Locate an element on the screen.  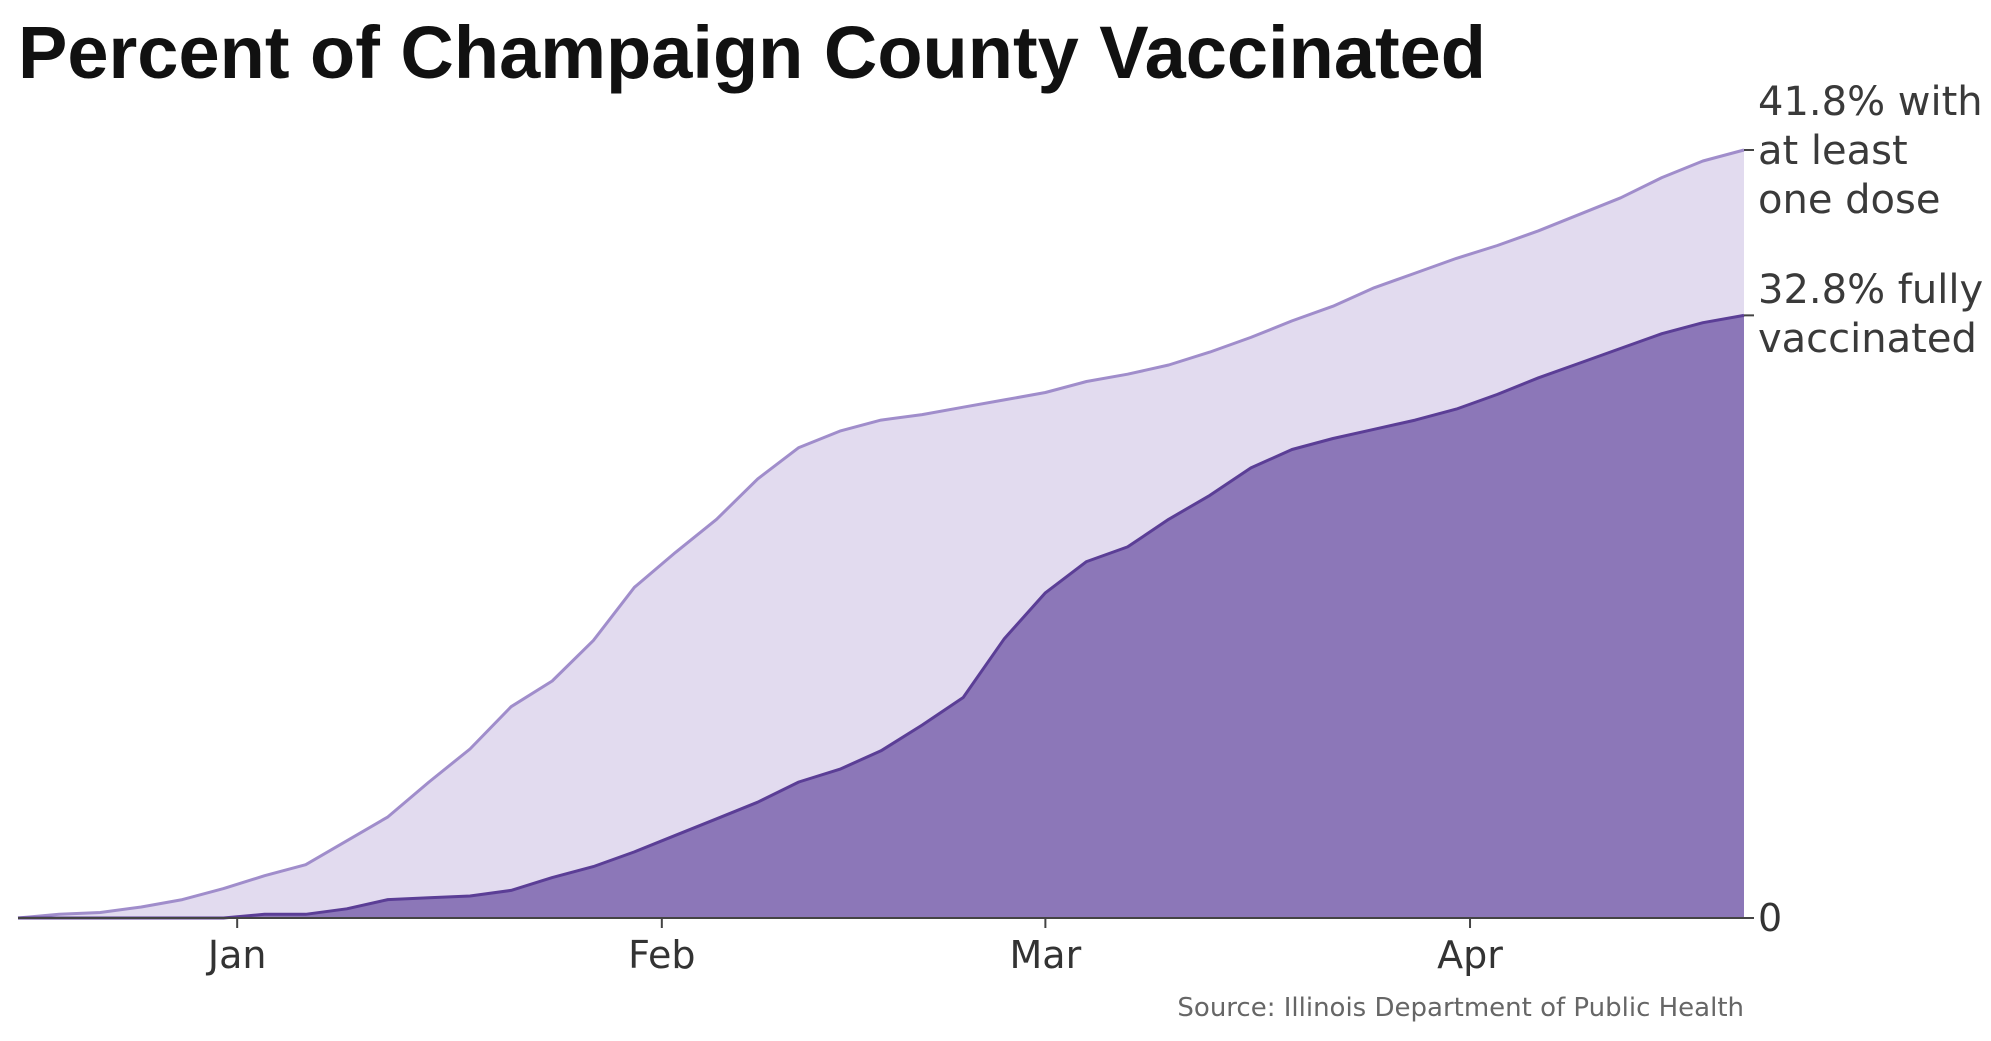
end-label-dose-line: one dose is located at coordinates (1849, 200).